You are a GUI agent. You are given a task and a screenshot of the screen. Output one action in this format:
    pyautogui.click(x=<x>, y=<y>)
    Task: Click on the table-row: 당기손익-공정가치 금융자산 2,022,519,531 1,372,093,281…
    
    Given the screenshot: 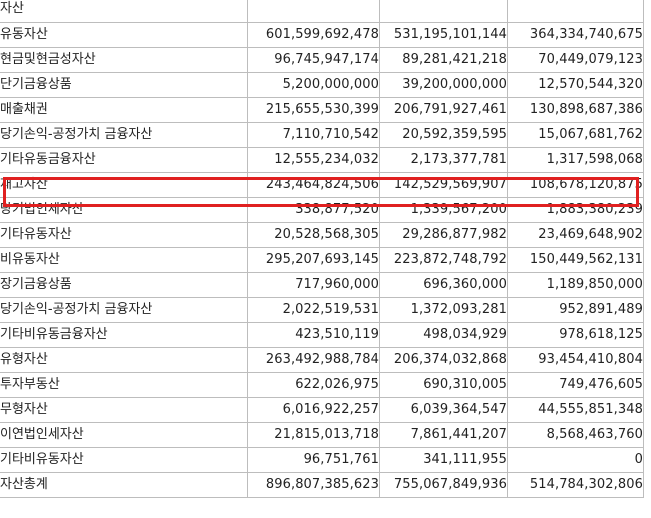 What is the action you would take?
    pyautogui.click(x=322, y=310)
    